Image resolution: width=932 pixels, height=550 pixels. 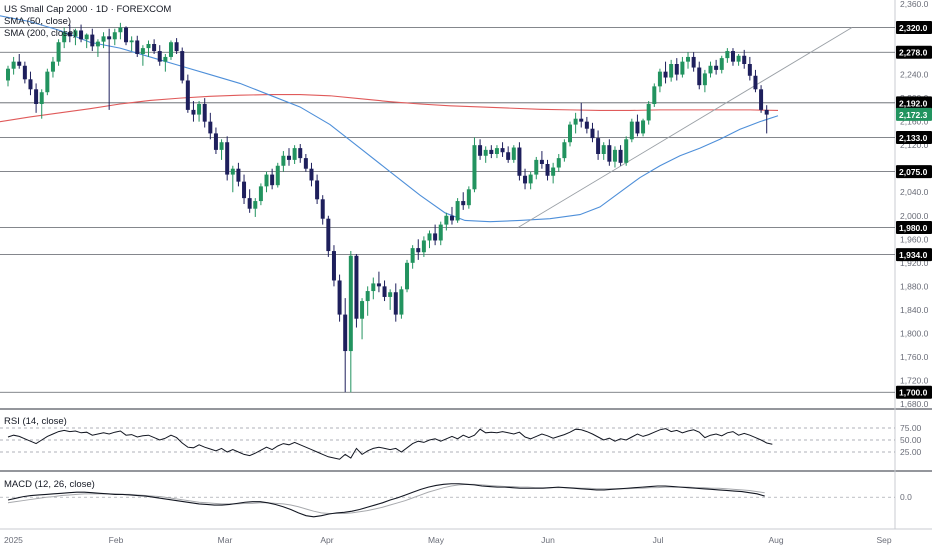 I want to click on y-tick-label: 1,720.0, so click(x=914, y=380).